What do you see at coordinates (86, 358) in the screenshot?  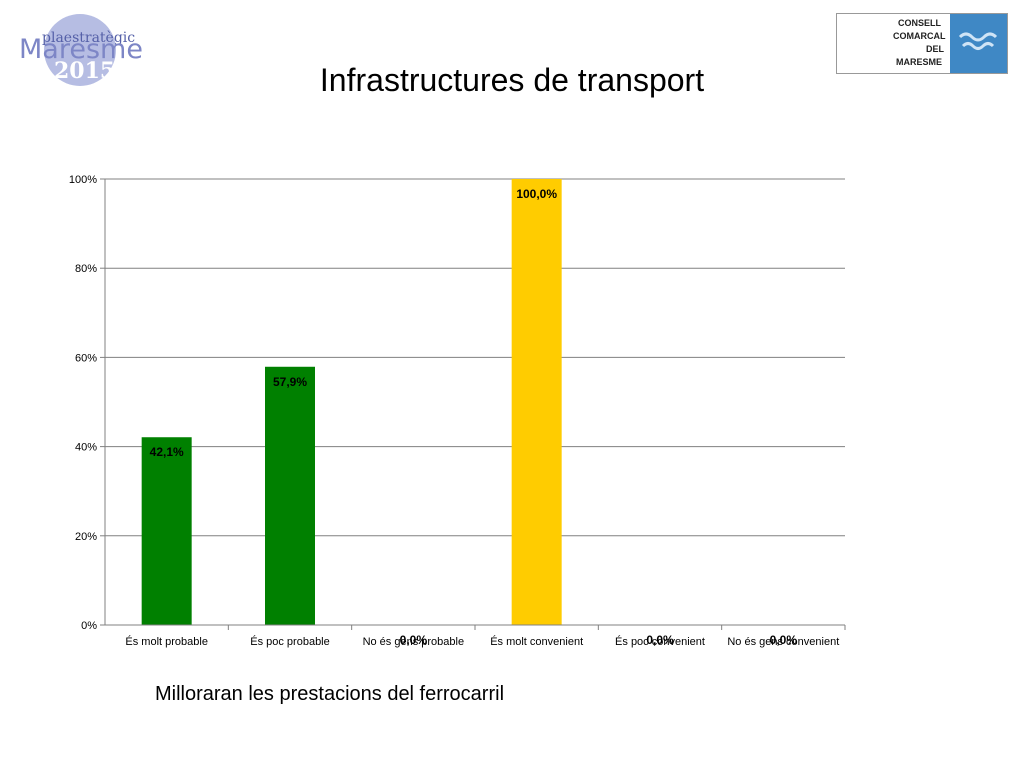 I see `y-tick-label: 60%` at bounding box center [86, 358].